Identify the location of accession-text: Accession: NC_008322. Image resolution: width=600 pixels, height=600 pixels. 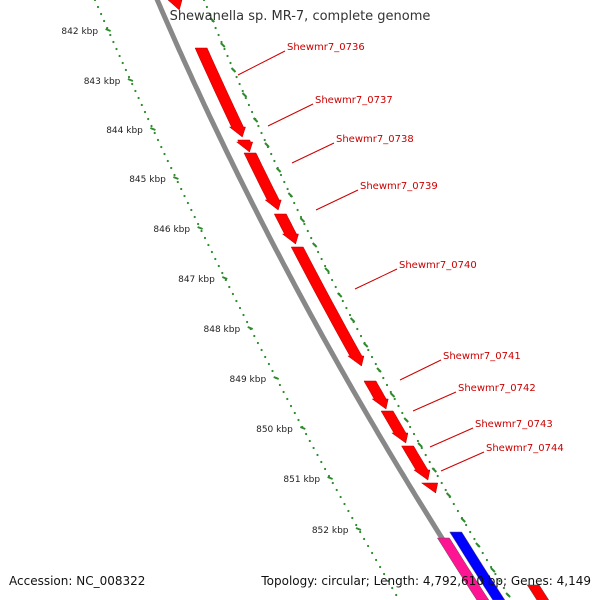
(77, 581).